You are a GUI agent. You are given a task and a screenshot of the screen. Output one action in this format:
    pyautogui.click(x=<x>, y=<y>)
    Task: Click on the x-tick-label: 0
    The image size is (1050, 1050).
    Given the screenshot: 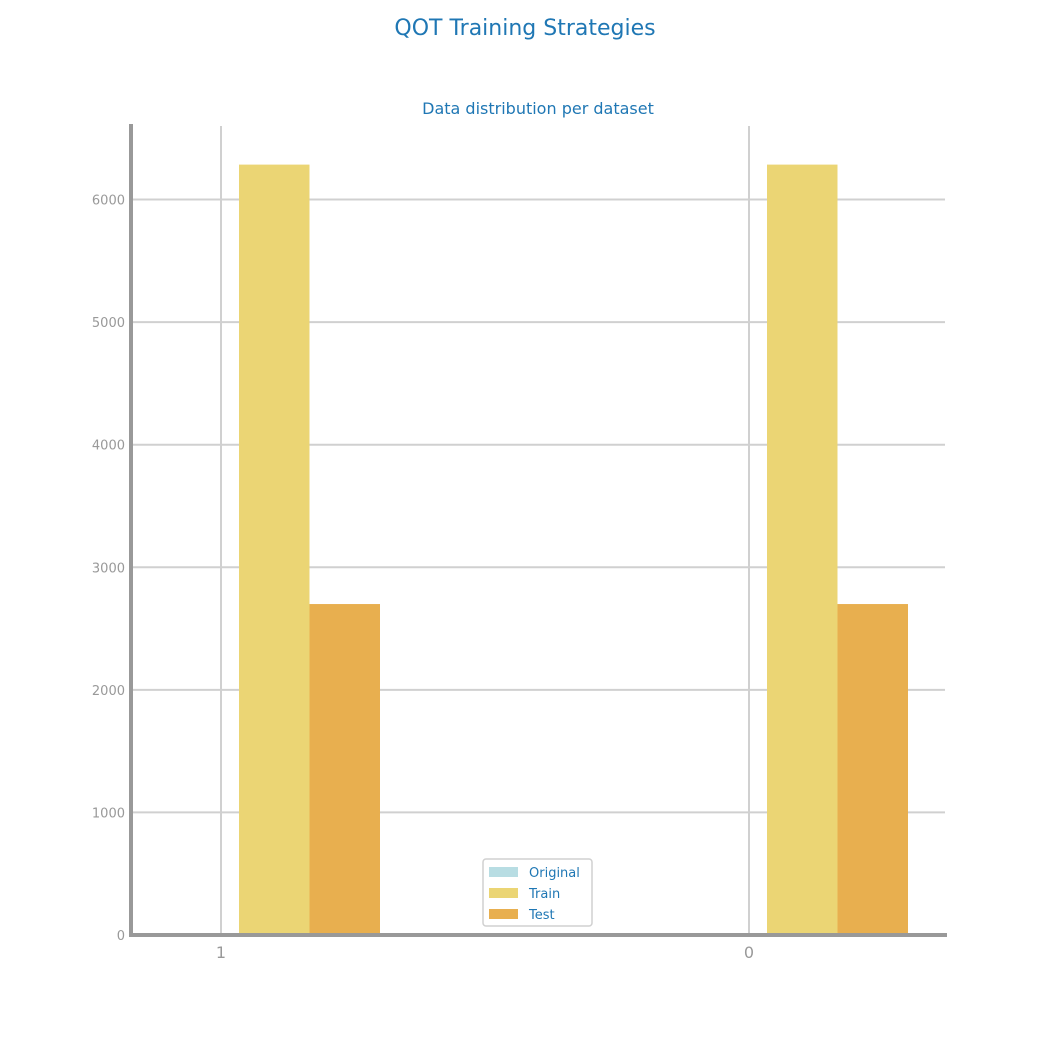 What is the action you would take?
    pyautogui.click(x=749, y=952)
    